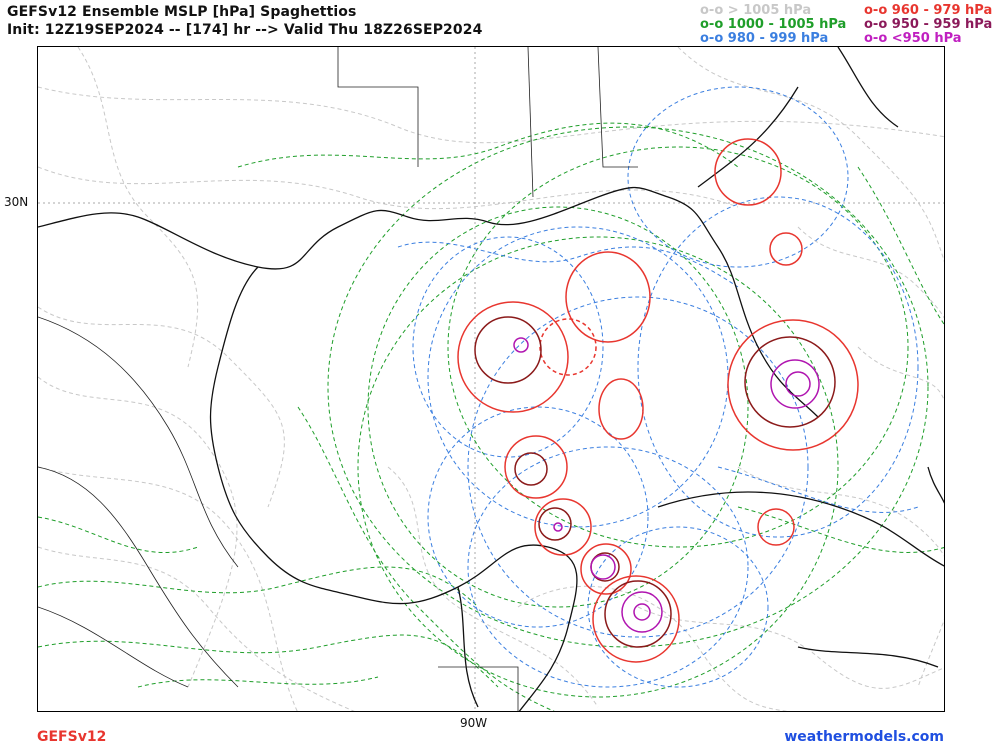  I want to click on chart-title: GEFSv12 Ensemble MSLP [hPa] Spaghettios, so click(182, 12).